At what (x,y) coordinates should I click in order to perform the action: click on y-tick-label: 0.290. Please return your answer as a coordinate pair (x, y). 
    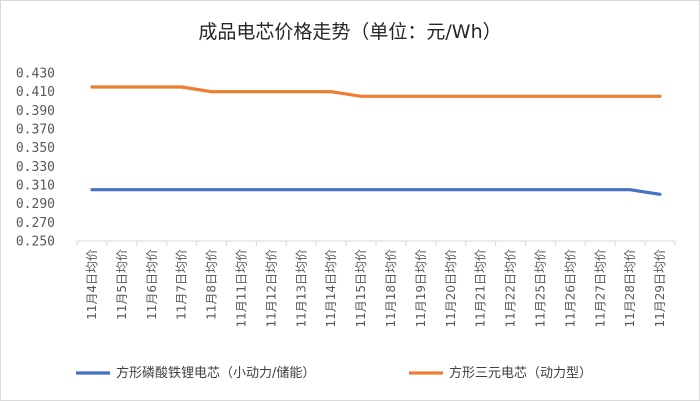
    Looking at the image, I should click on (35, 204).